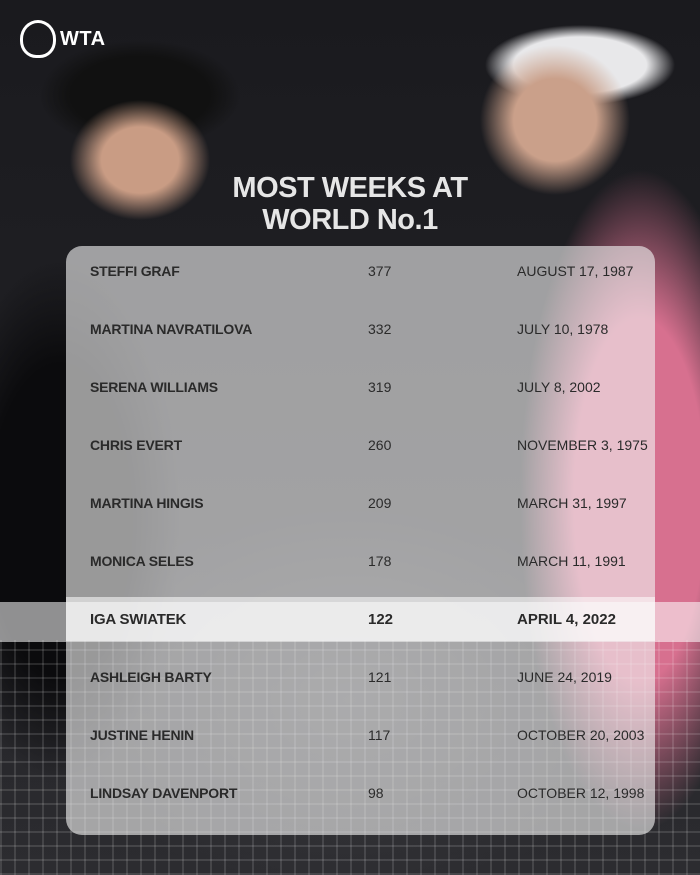 The width and height of the screenshot is (700, 875). Describe the element at coordinates (360, 735) in the screenshot. I see `table-row: JUSTINE HENIN 117 OCTOBER 20, 2003` at that location.